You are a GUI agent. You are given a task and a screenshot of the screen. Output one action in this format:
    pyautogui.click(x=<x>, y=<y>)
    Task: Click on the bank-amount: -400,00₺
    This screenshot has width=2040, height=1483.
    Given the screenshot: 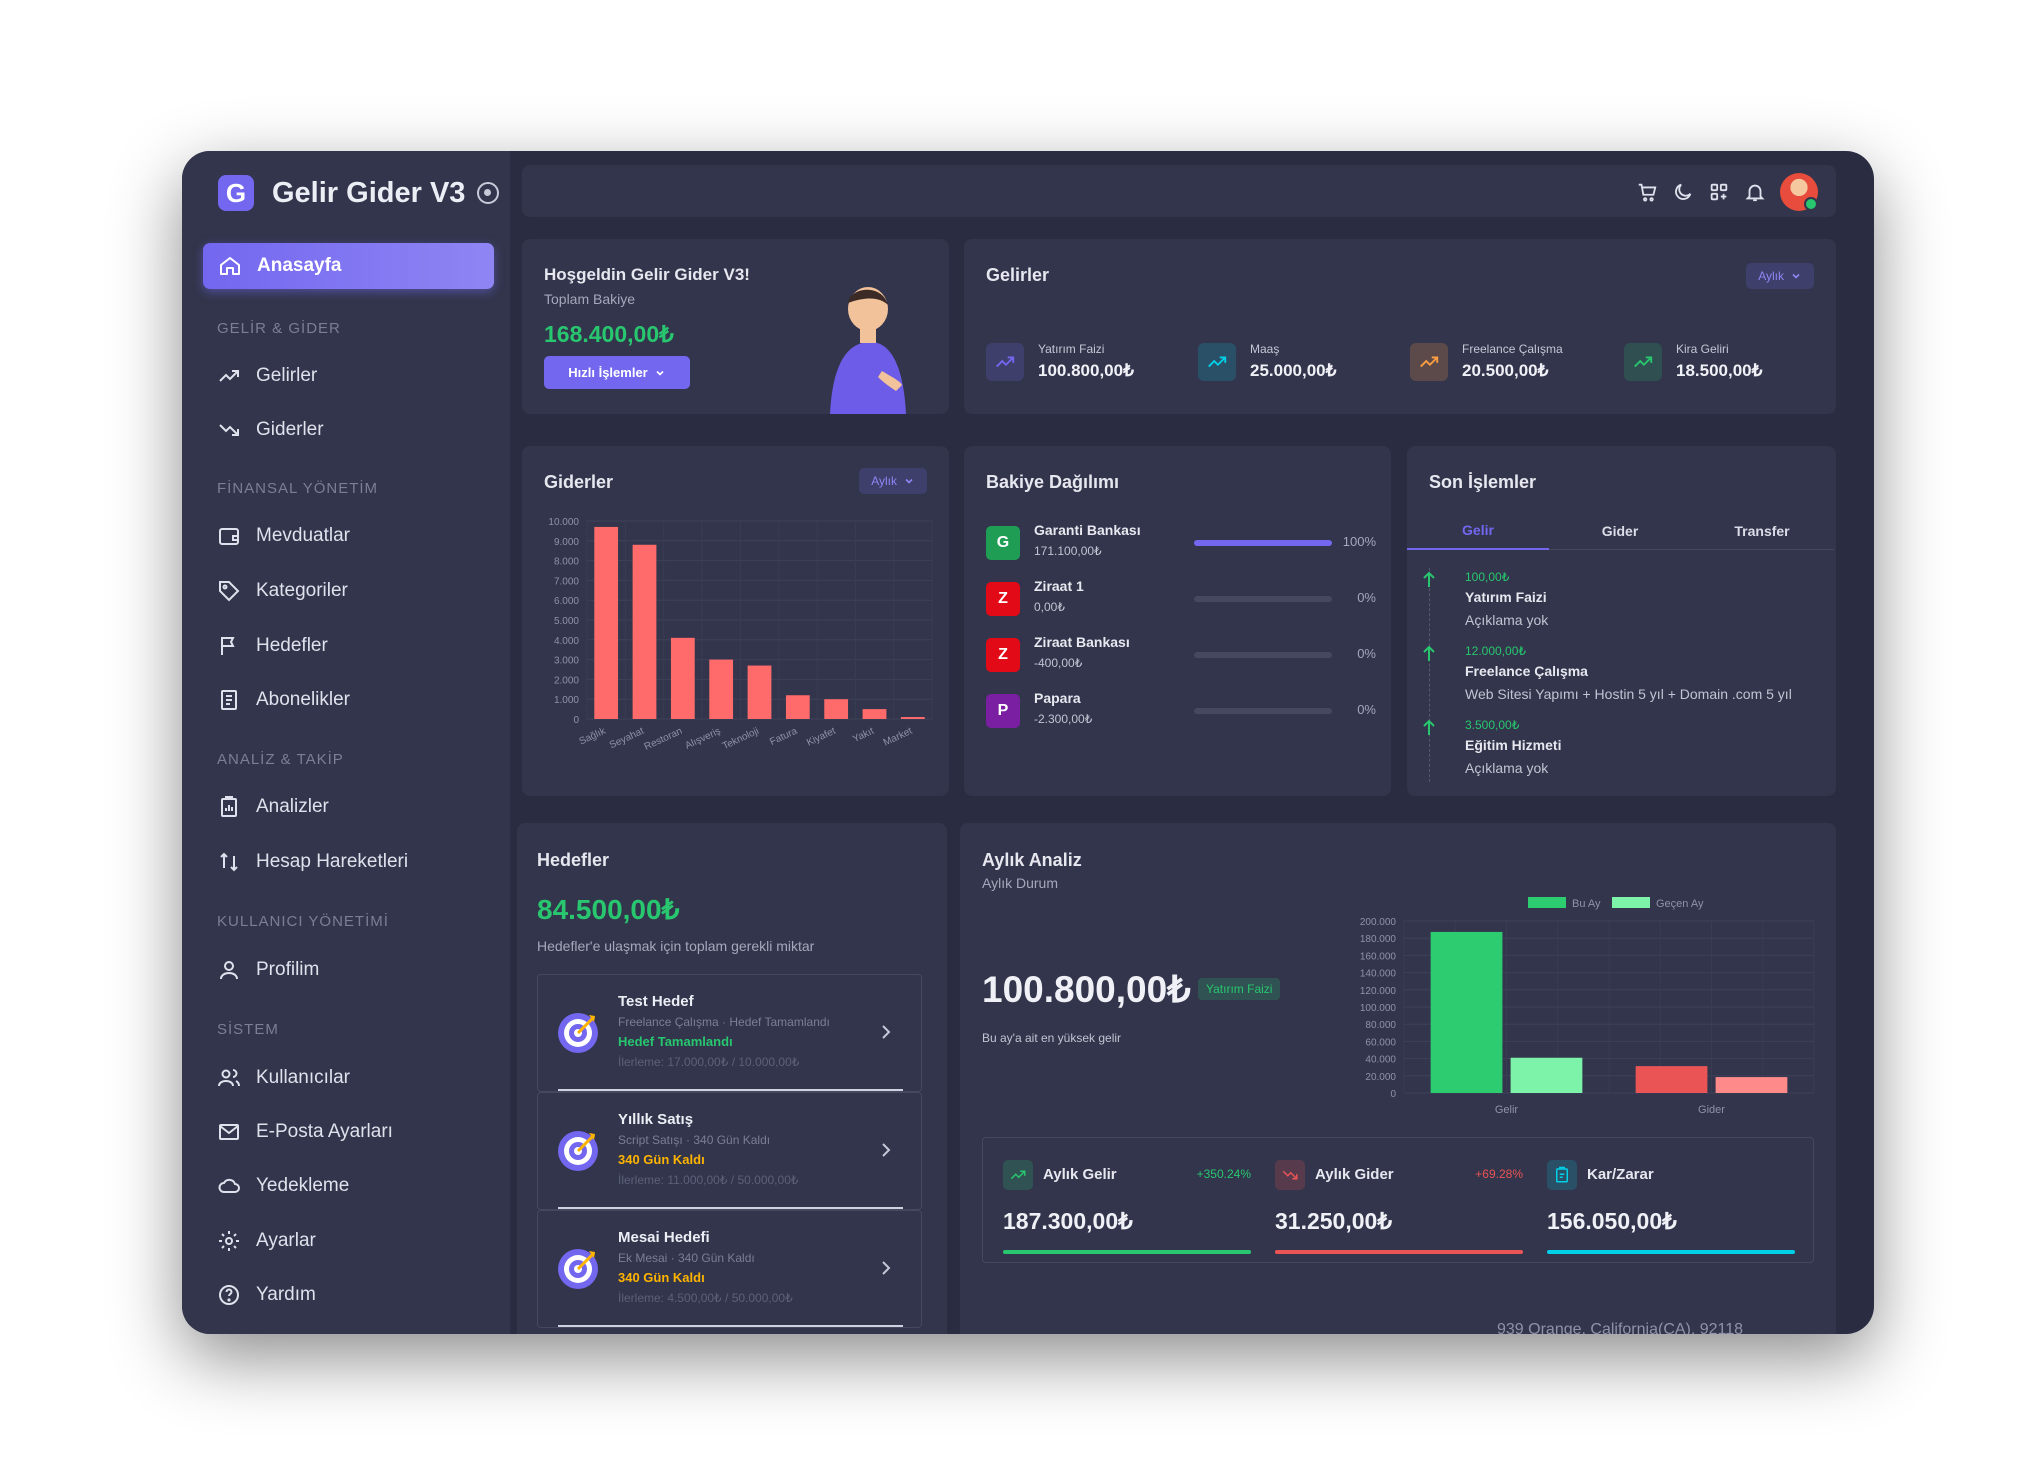 What is the action you would take?
    pyautogui.click(x=1058, y=663)
    